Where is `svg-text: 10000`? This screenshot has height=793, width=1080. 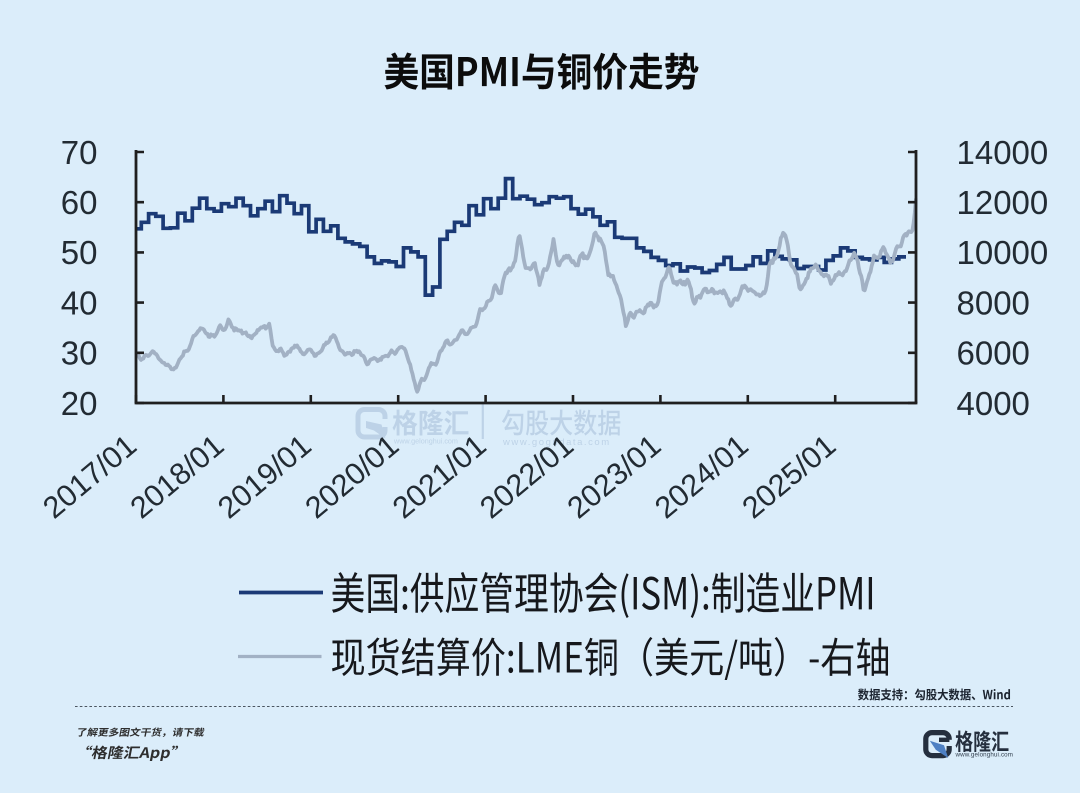 svg-text: 10000 is located at coordinates (1003, 252).